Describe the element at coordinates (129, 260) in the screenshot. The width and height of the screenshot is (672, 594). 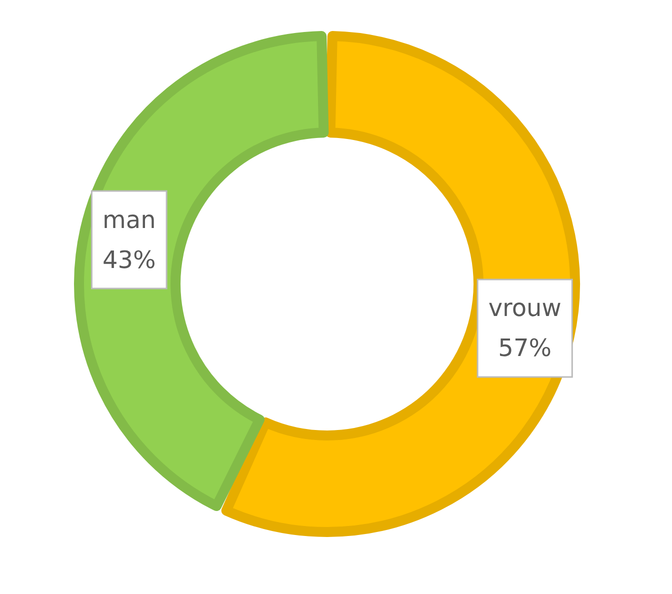
I see `data-label: 43%` at that location.